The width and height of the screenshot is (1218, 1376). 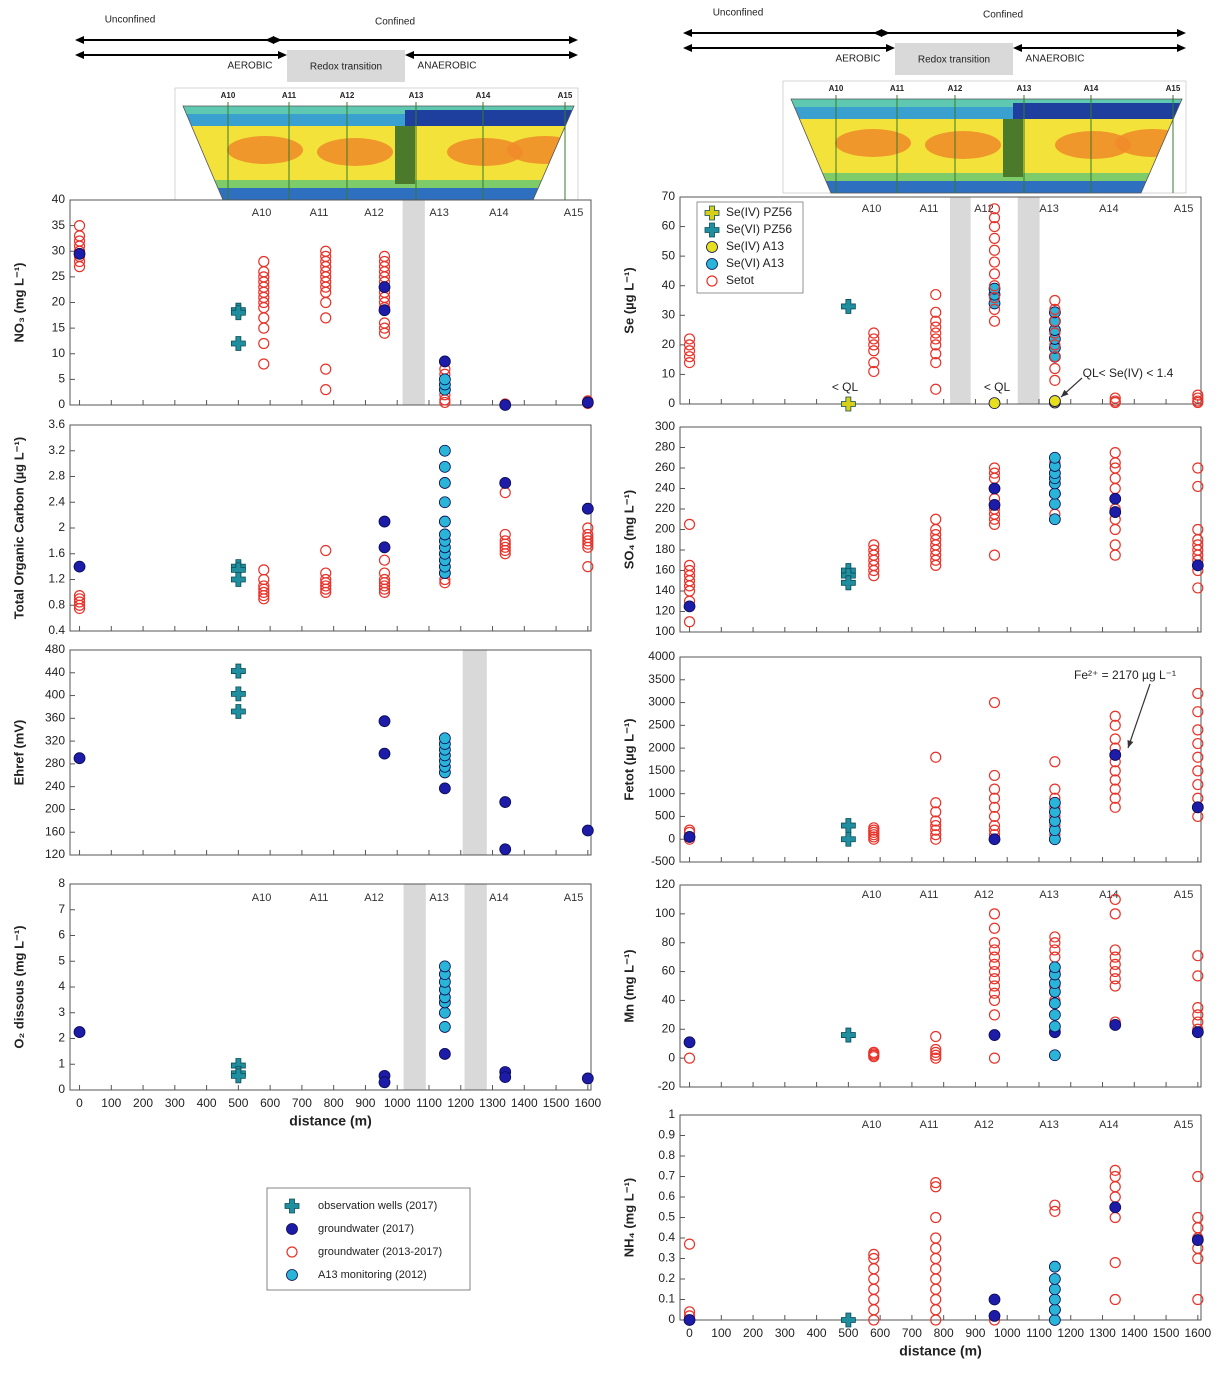 I want to click on well-label: A15, so click(x=1184, y=895).